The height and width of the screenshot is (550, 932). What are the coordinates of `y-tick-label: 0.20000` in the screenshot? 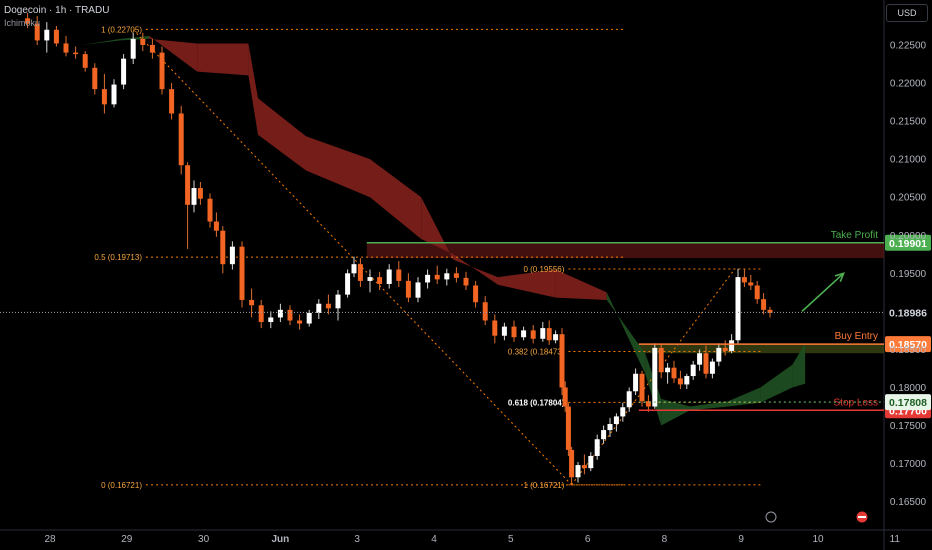 It's located at (908, 236).